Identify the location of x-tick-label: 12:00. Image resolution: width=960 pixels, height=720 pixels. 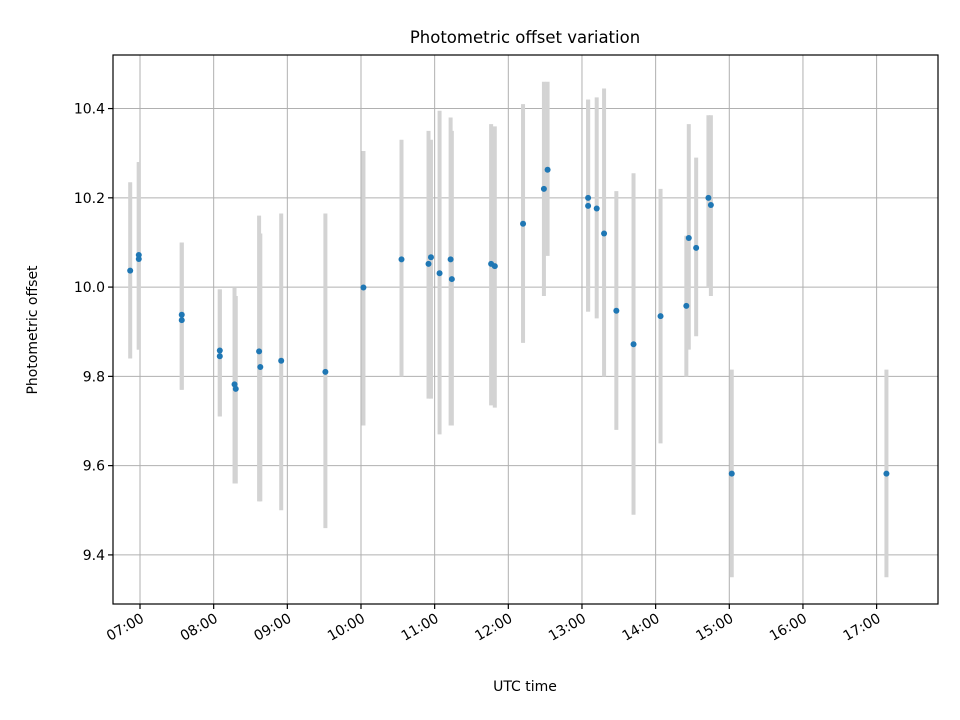
(493, 628).